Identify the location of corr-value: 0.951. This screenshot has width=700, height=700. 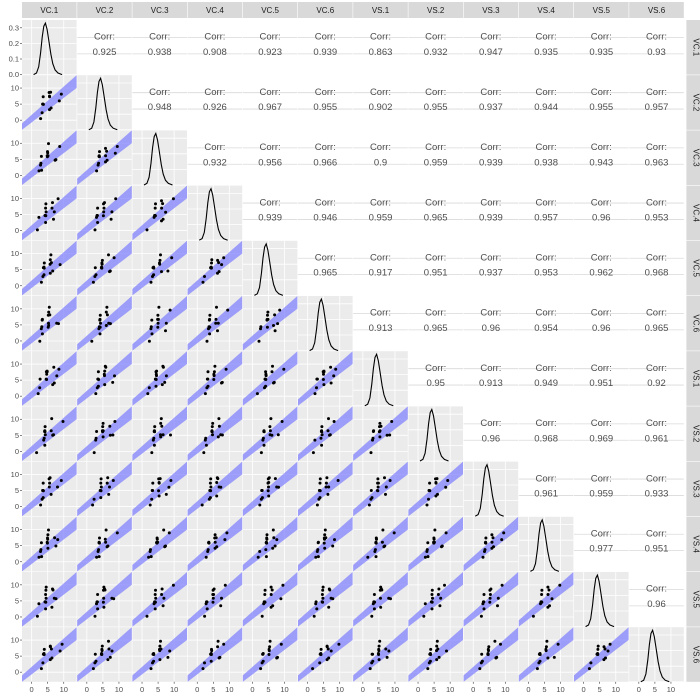
(657, 549).